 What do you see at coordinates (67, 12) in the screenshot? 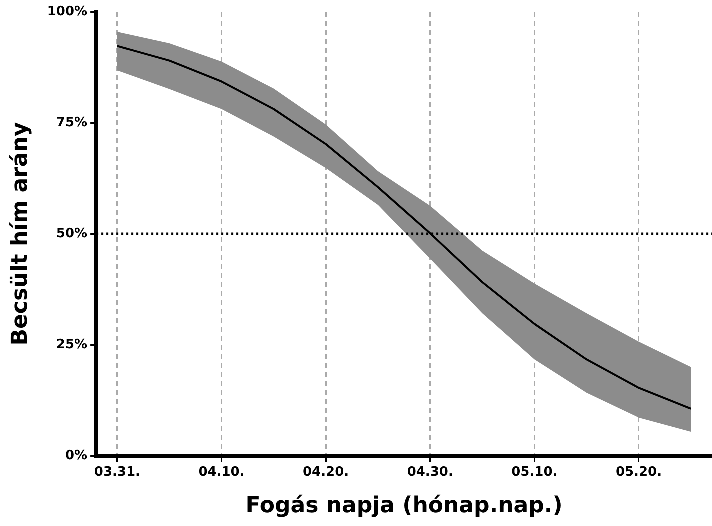
I see `y-tick-label: 100%` at bounding box center [67, 12].